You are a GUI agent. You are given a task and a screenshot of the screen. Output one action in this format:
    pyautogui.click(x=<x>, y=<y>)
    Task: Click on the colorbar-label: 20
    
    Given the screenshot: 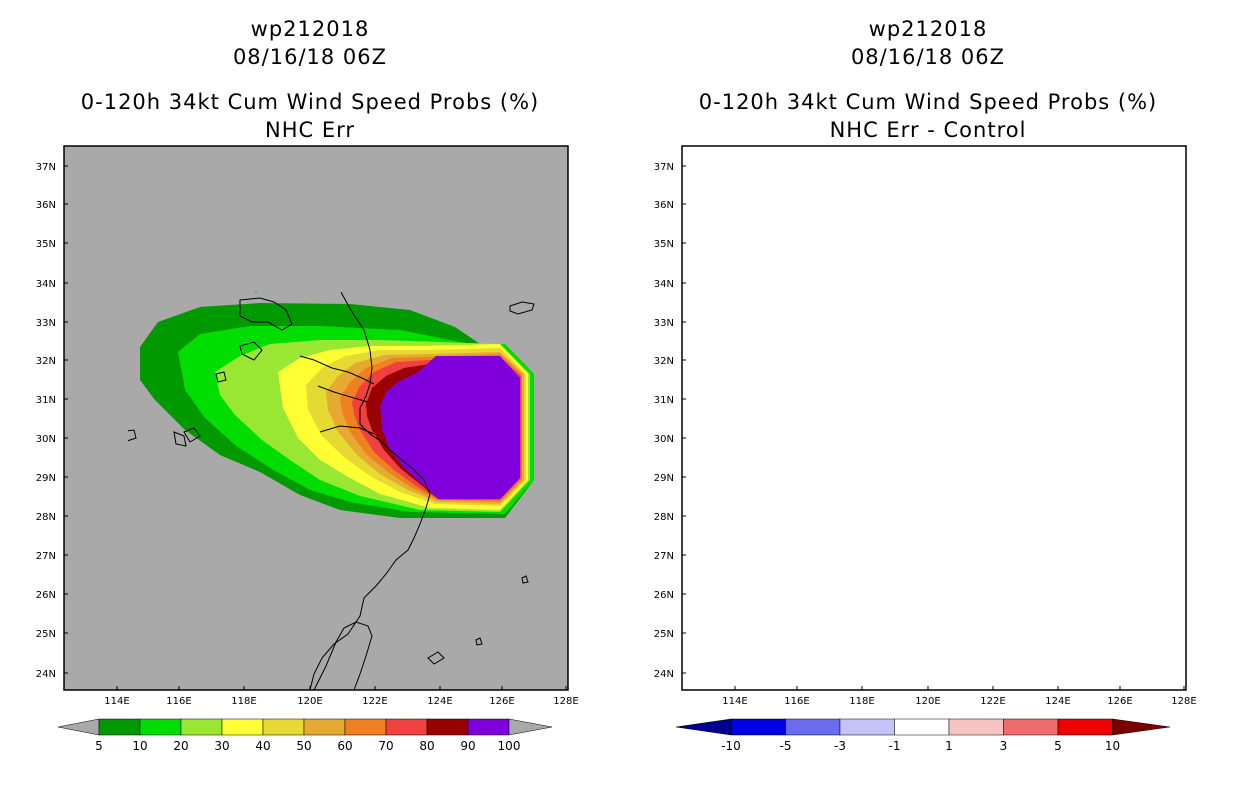 What is the action you would take?
    pyautogui.click(x=180, y=746)
    